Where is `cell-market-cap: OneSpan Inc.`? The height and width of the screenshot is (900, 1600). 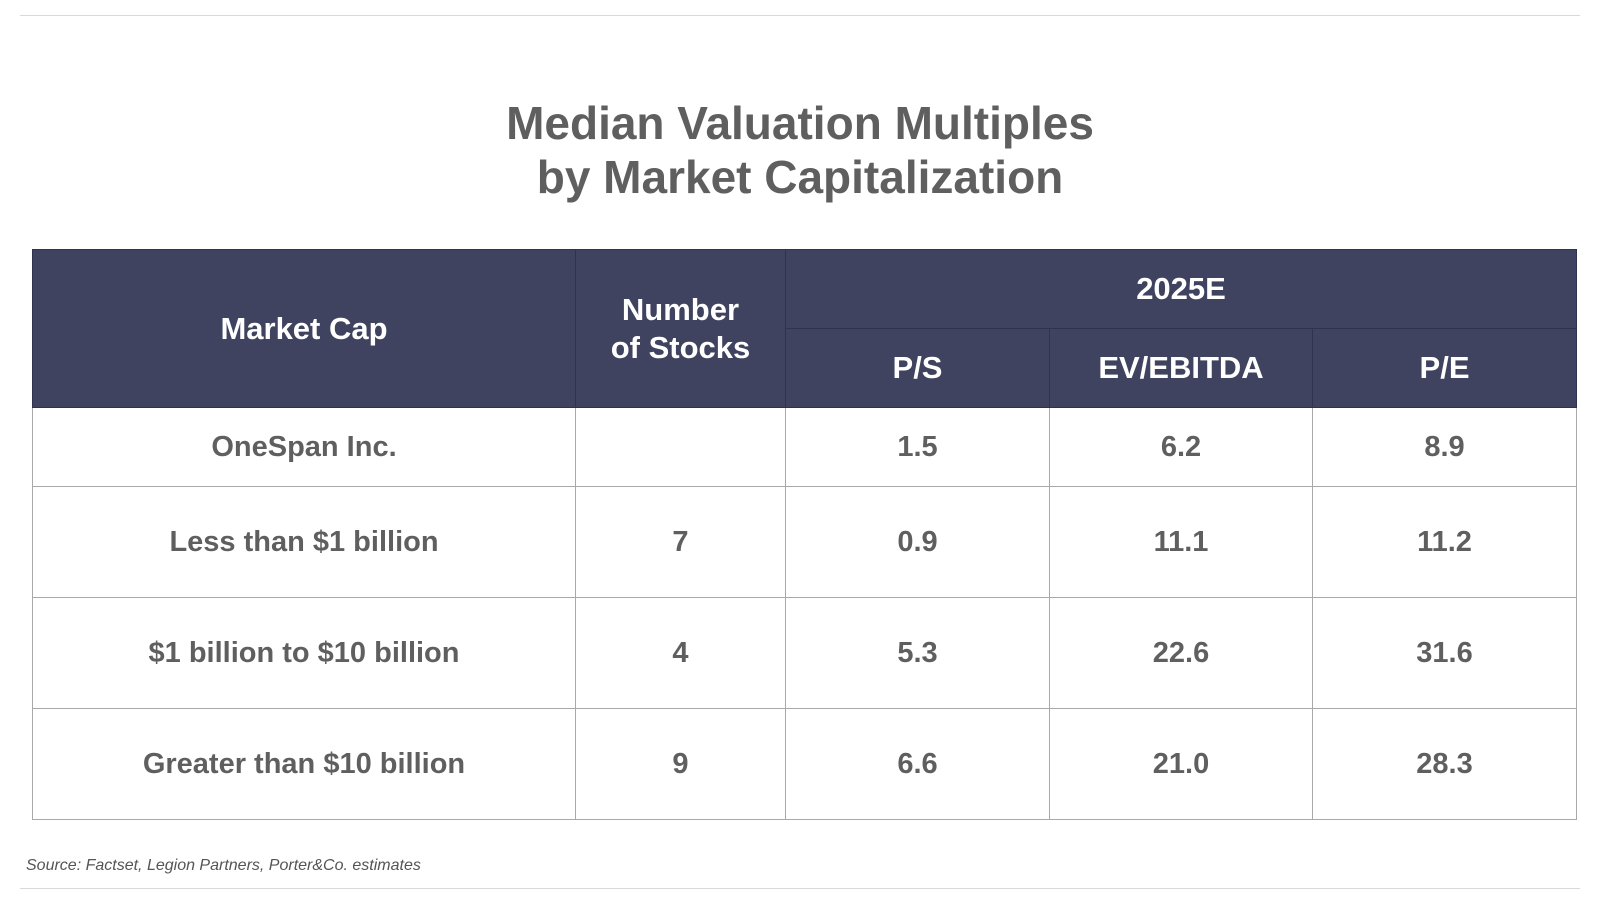
cell-market-cap: OneSpan Inc. is located at coordinates (304, 447).